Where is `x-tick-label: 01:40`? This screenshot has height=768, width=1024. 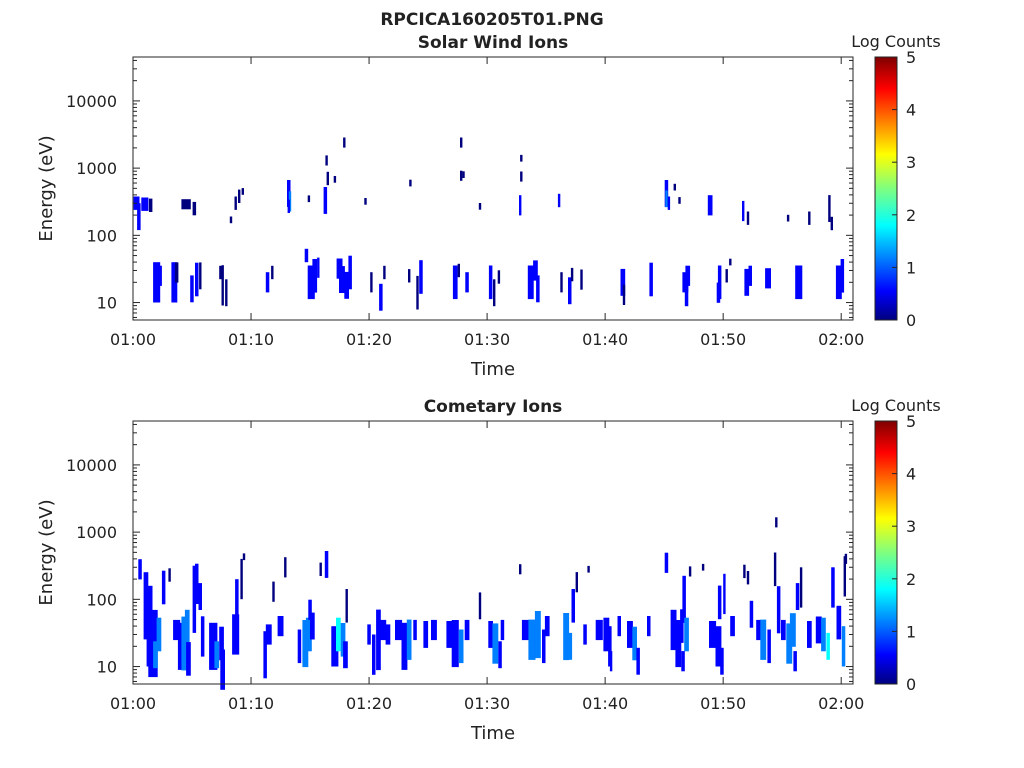
x-tick-label: 01:40 is located at coordinates (605, 703).